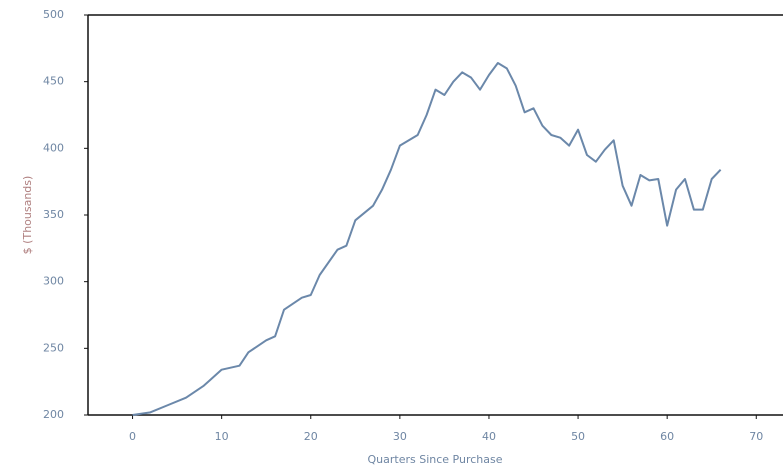 The image size is (783, 468). What do you see at coordinates (222, 436) in the screenshot?
I see `x-tick-label: 10` at bounding box center [222, 436].